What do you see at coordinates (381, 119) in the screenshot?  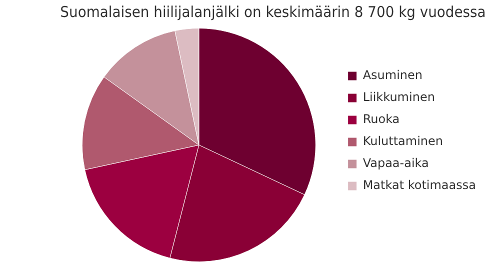 I see `legend-label: Ruoka` at bounding box center [381, 119].